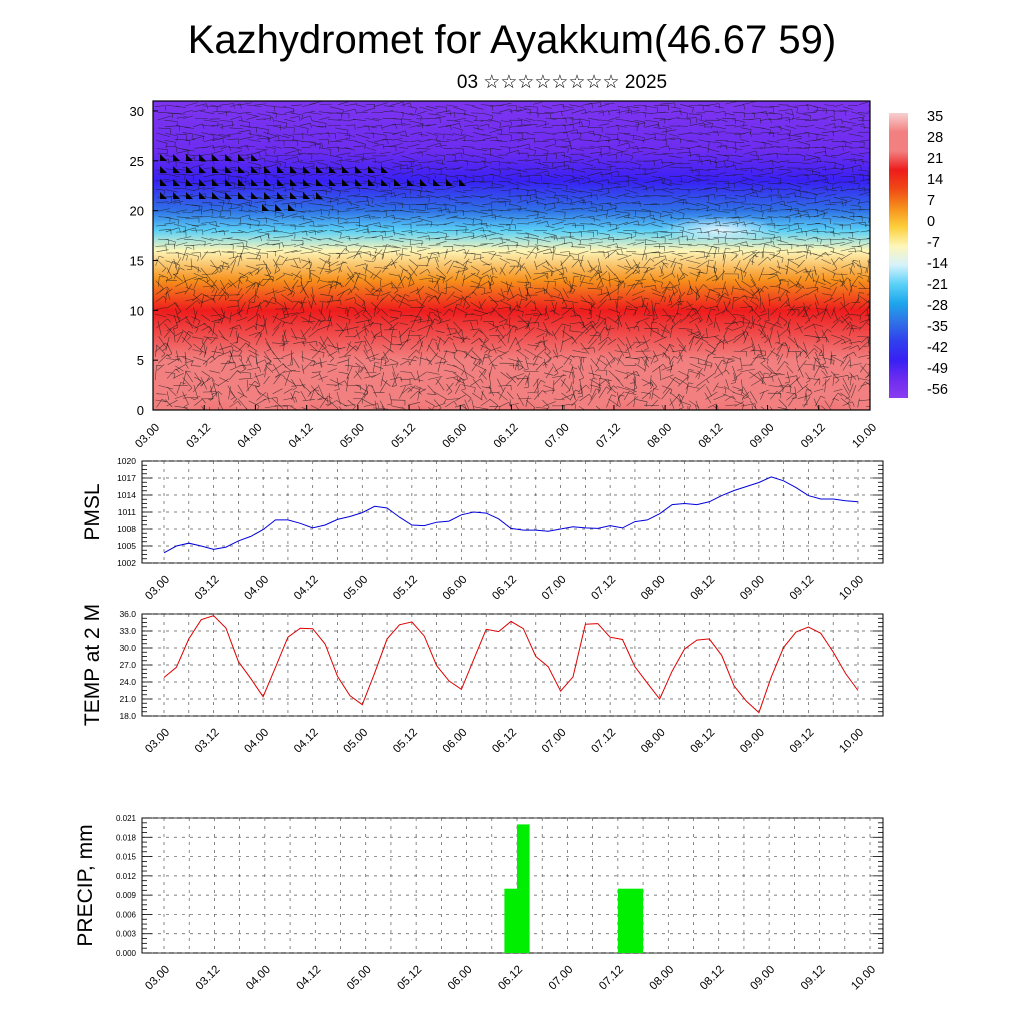 The width and height of the screenshot is (1024, 1024). I want to click on precip-xtick-label: 08.00, so click(662, 978).